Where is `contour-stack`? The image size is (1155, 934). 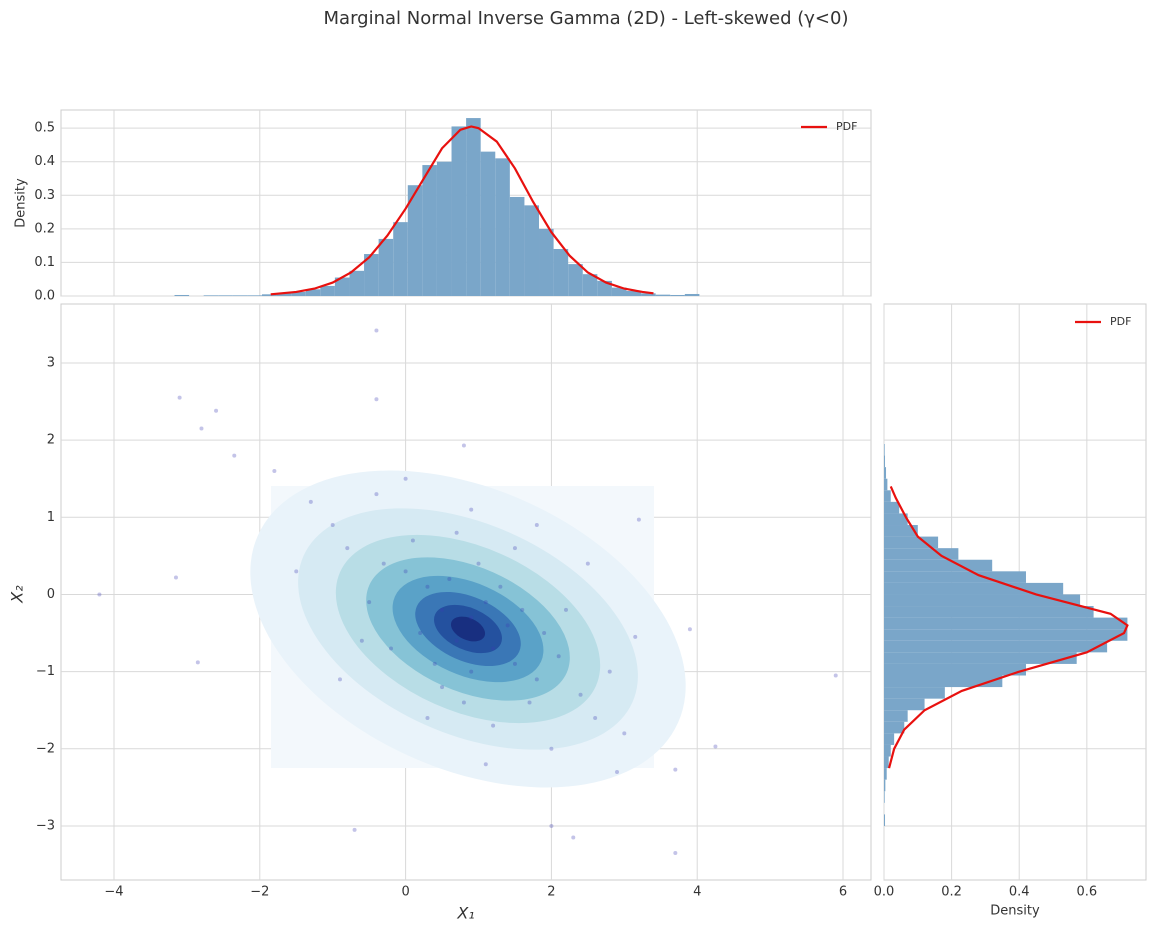 contour-stack is located at coordinates (468, 629).